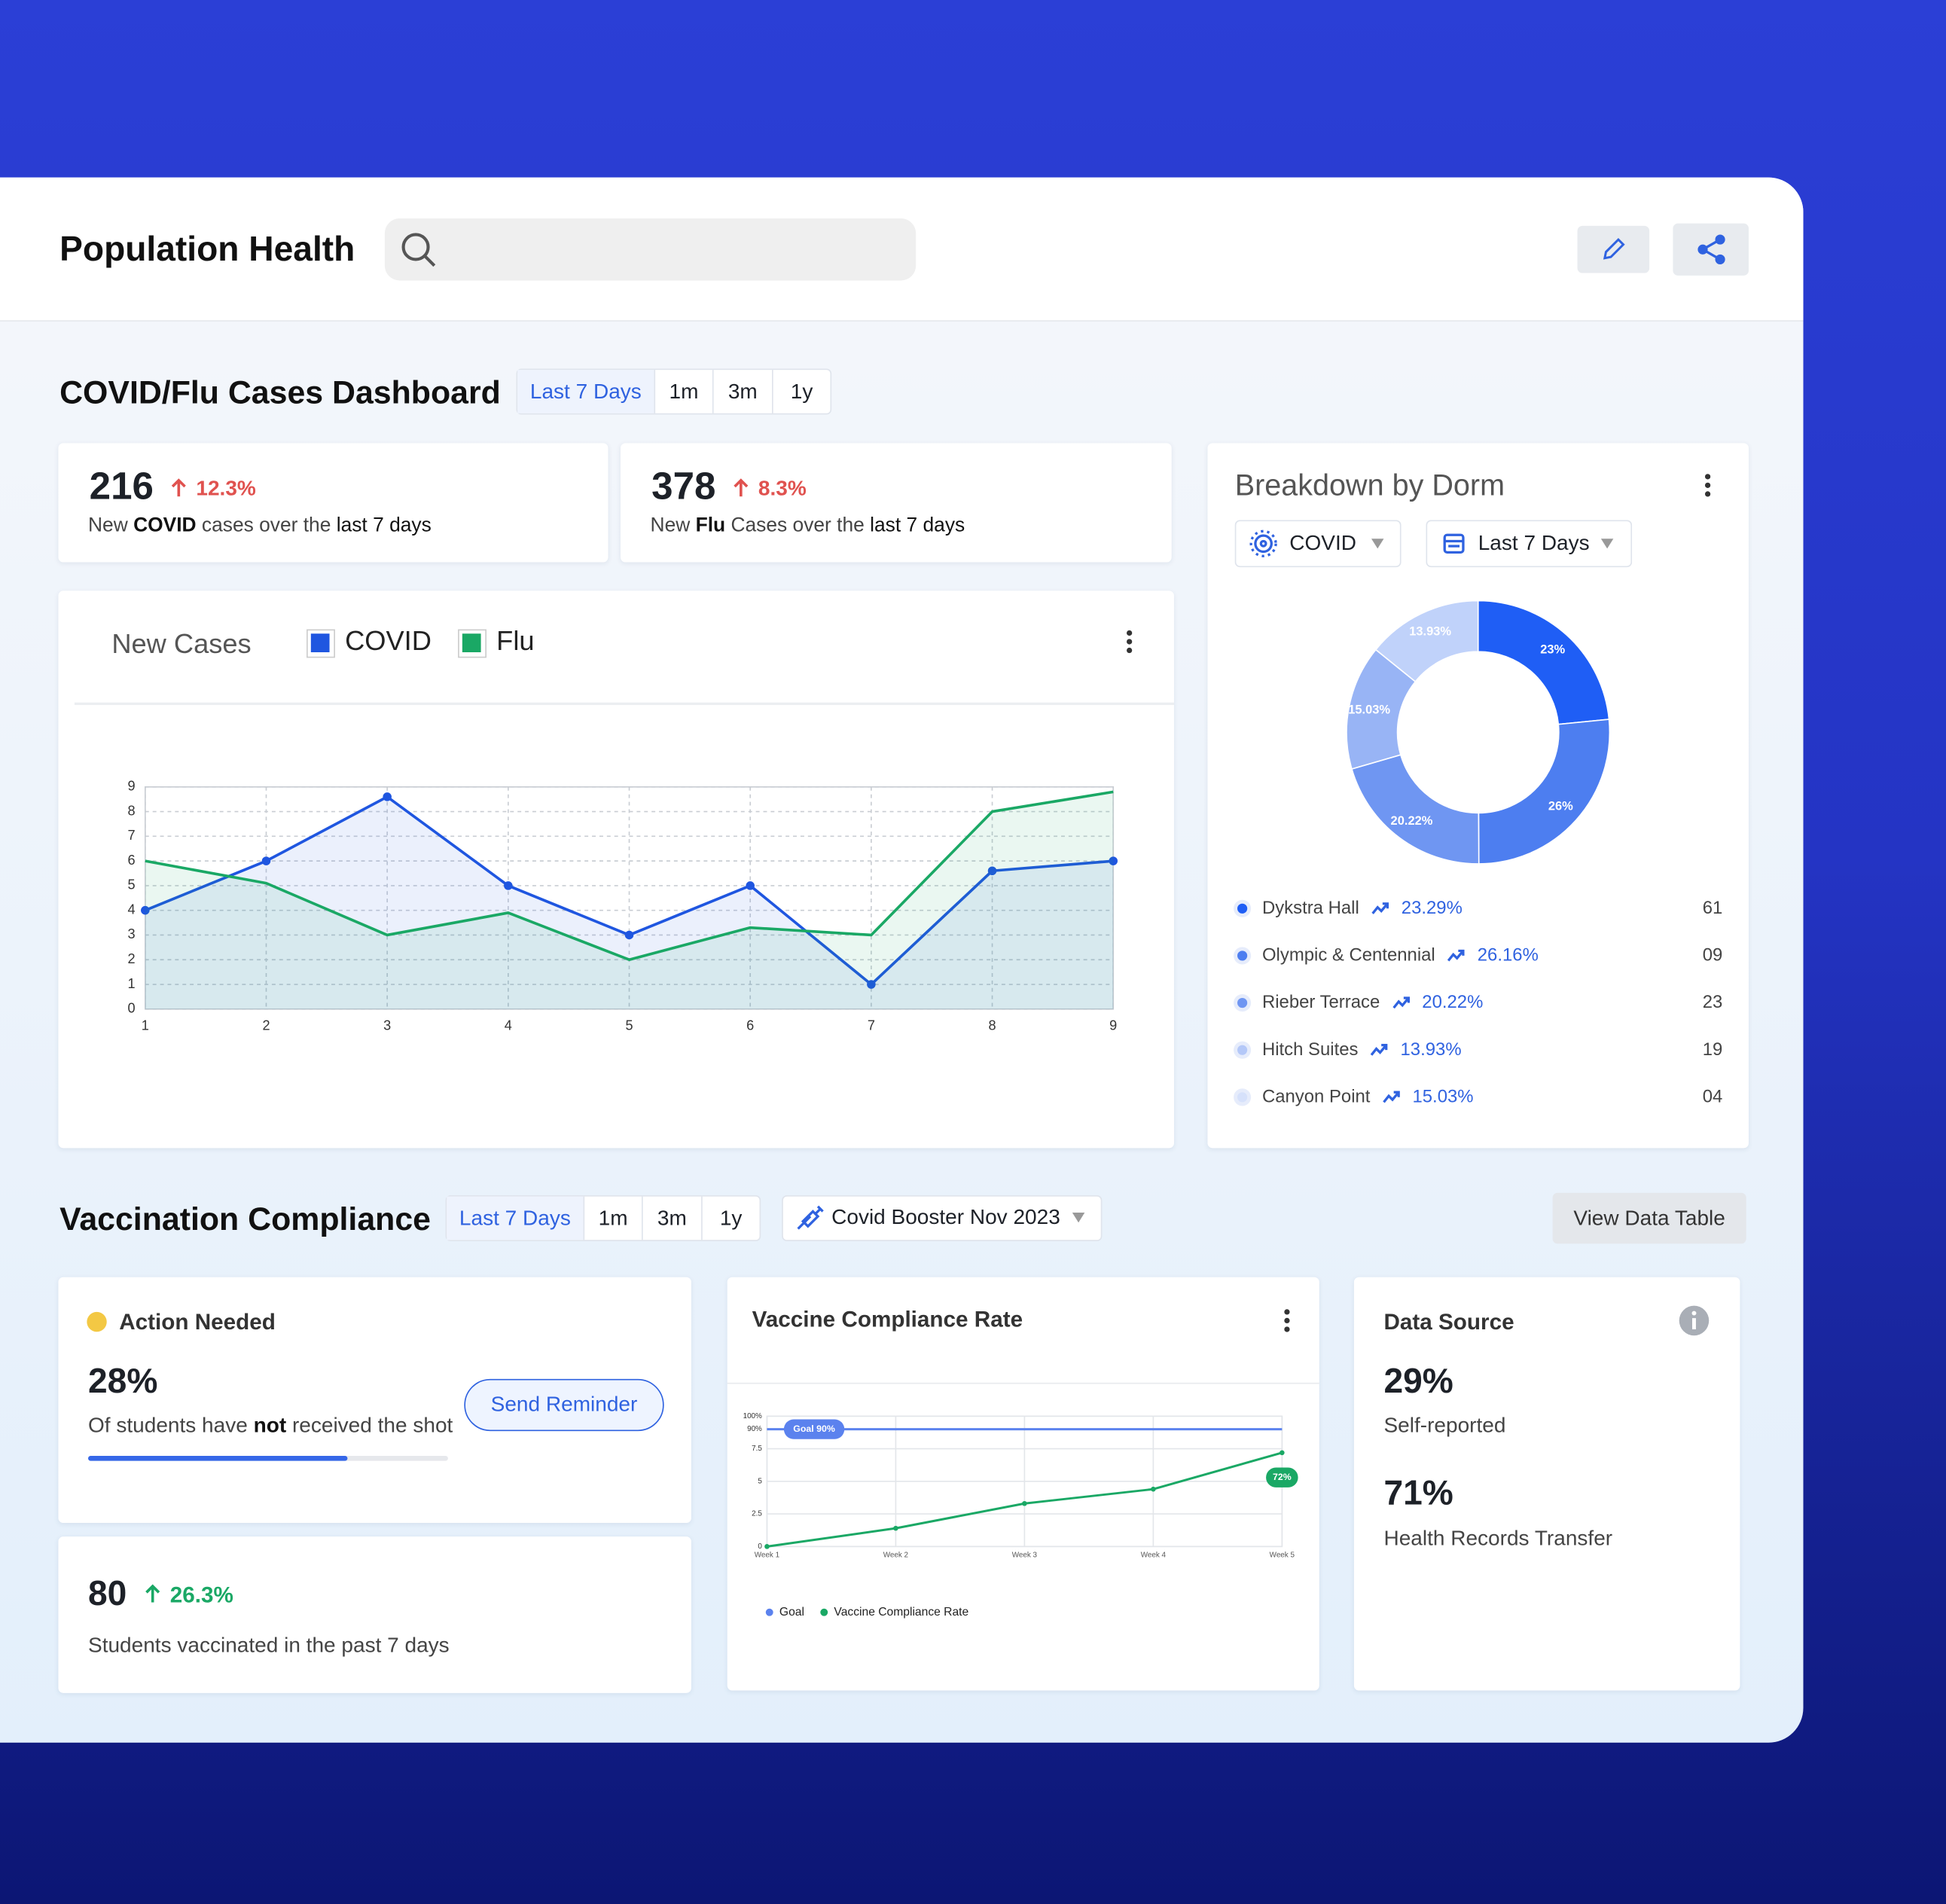 This screenshot has width=1946, height=1904. I want to click on dorm-row: Rieber Terrace 20.22% 23, so click(1479, 1002).